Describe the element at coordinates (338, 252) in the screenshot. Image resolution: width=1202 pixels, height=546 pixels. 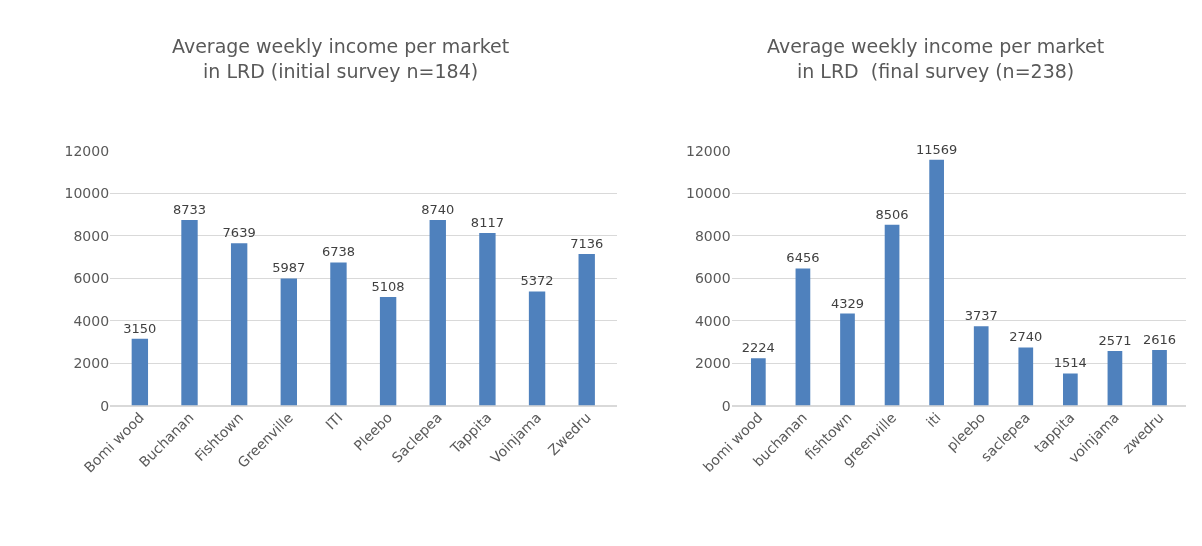
I see `data-label: 6738` at that location.